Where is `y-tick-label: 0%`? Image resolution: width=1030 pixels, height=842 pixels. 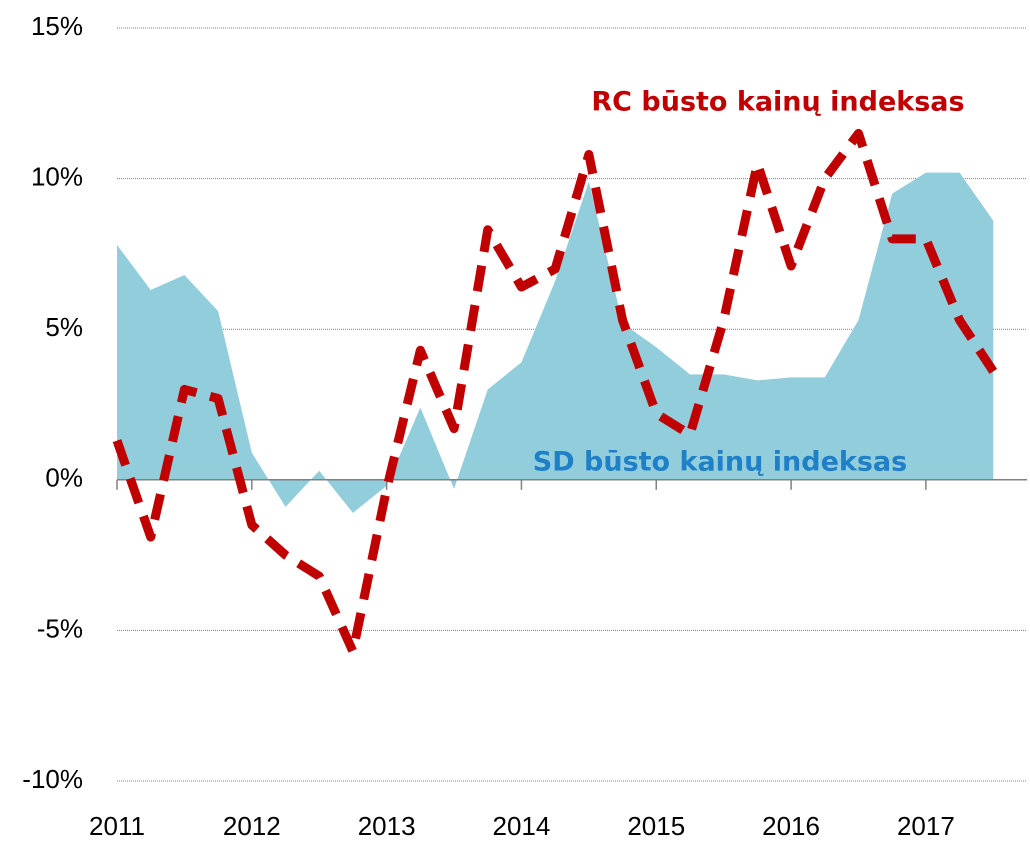
y-tick-label: 0% is located at coordinates (64, 478).